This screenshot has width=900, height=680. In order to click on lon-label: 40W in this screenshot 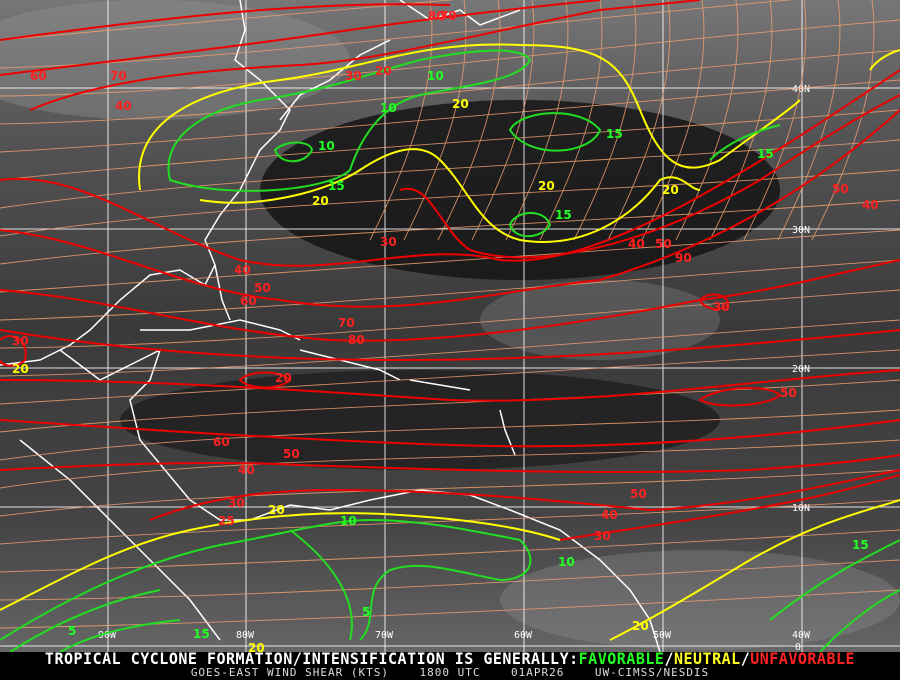, I will do `click(801, 635)`.